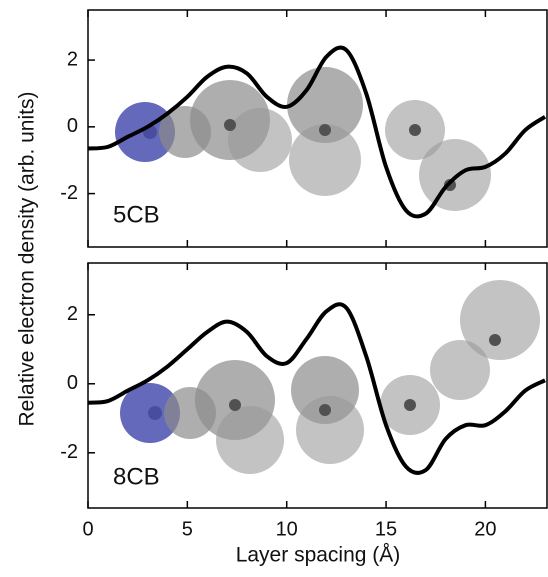 The image size is (548, 577). Describe the element at coordinates (27, 259) in the screenshot. I see `y-axis-label: Relative electron density (arb. units)` at that location.